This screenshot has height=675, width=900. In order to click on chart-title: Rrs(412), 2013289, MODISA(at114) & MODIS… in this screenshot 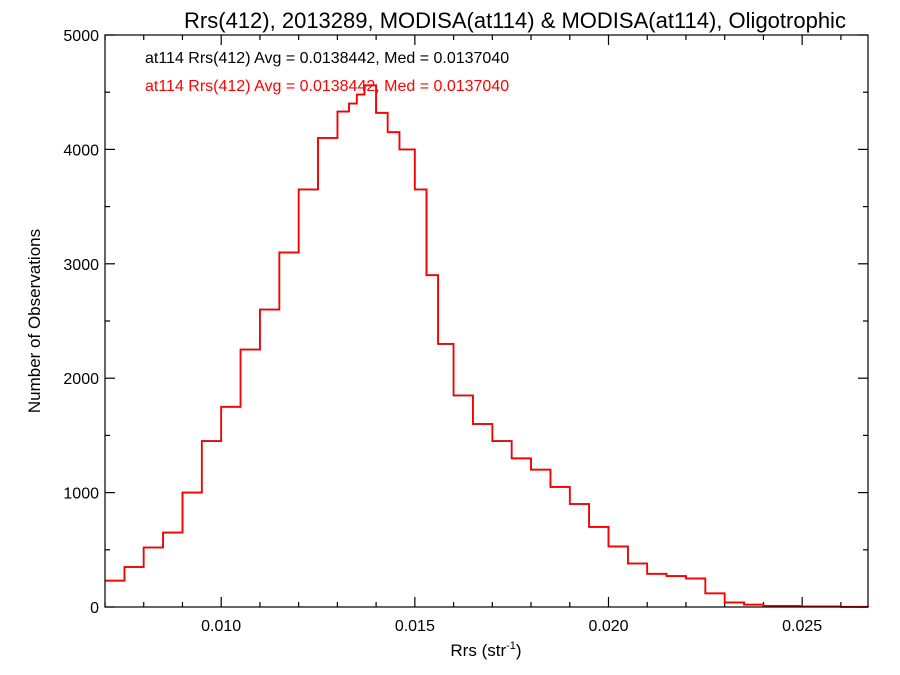, I will do `click(515, 20)`.